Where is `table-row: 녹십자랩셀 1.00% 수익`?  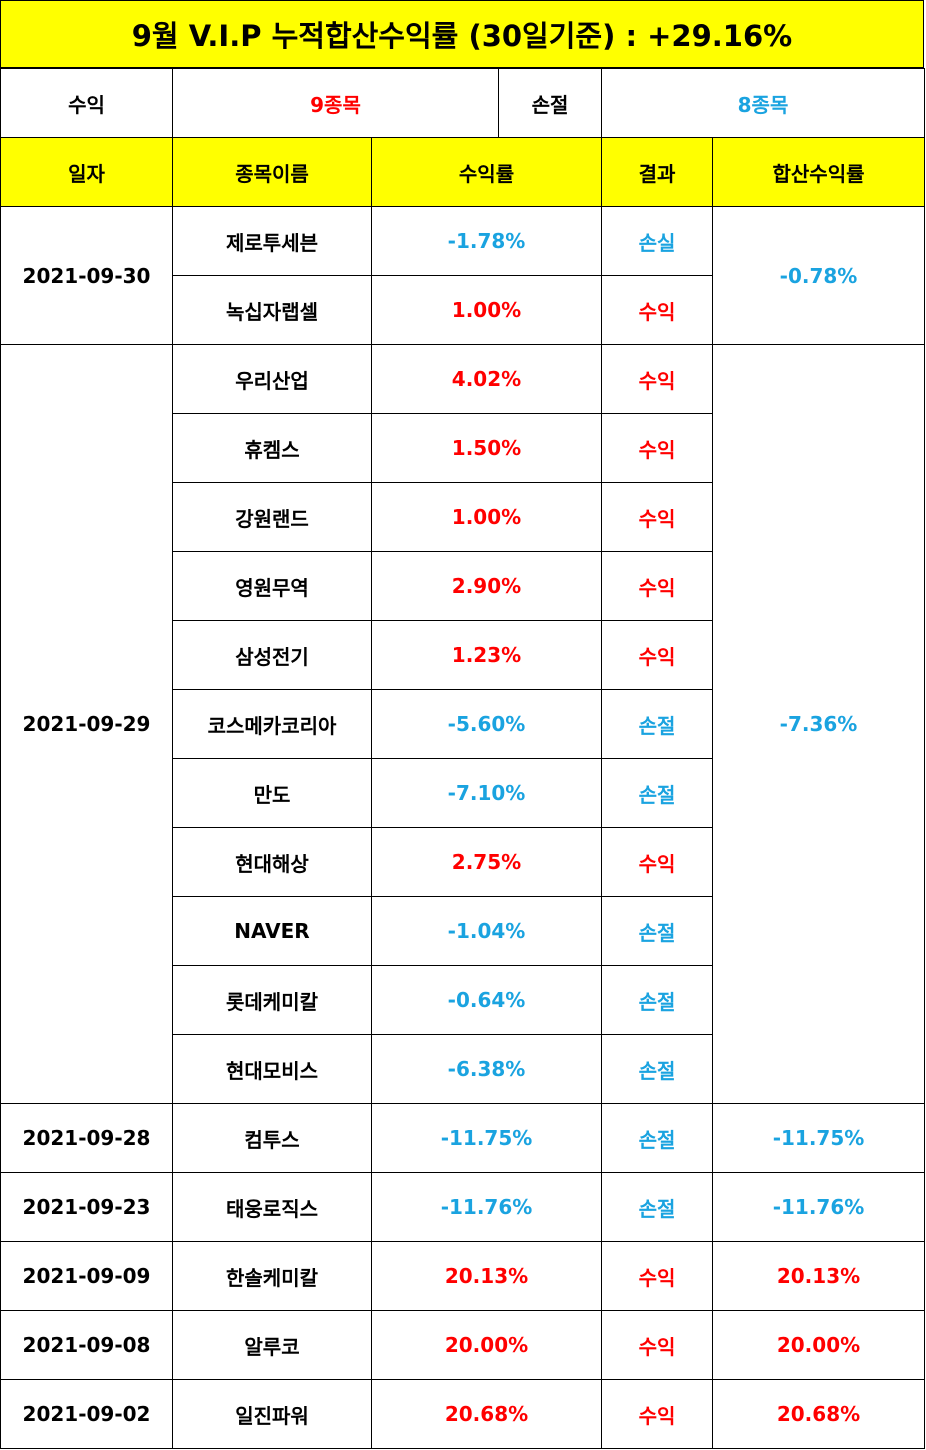
table-row: 녹십자랩셀 1.00% 수익 is located at coordinates (463, 310).